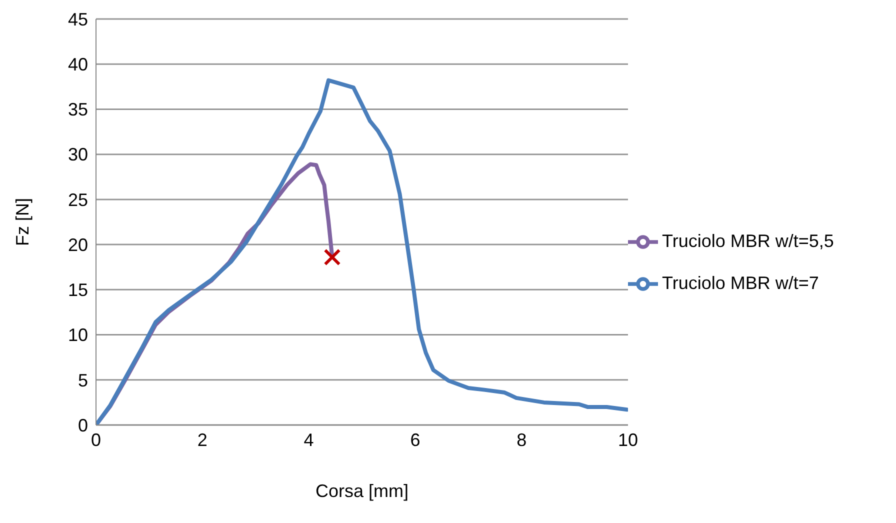  I want to click on x-tick-label: 4, so click(309, 440).